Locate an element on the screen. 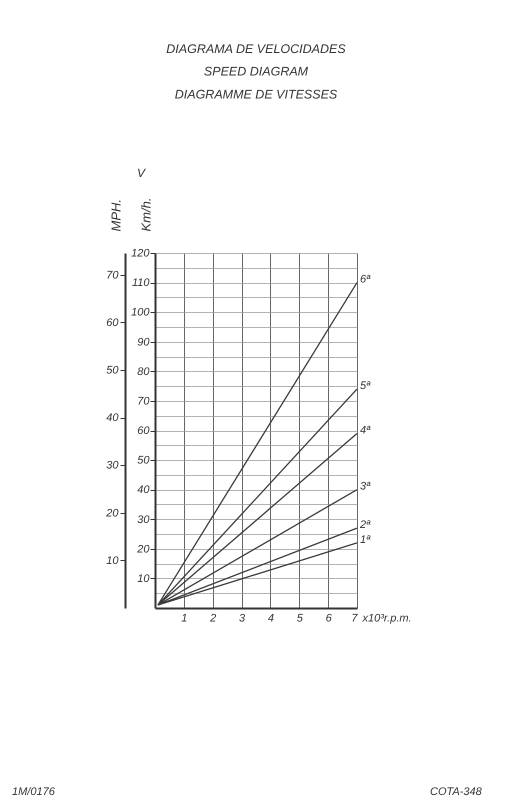 The image size is (530, 805). y-axis-title: Km/h. is located at coordinates (146, 215).